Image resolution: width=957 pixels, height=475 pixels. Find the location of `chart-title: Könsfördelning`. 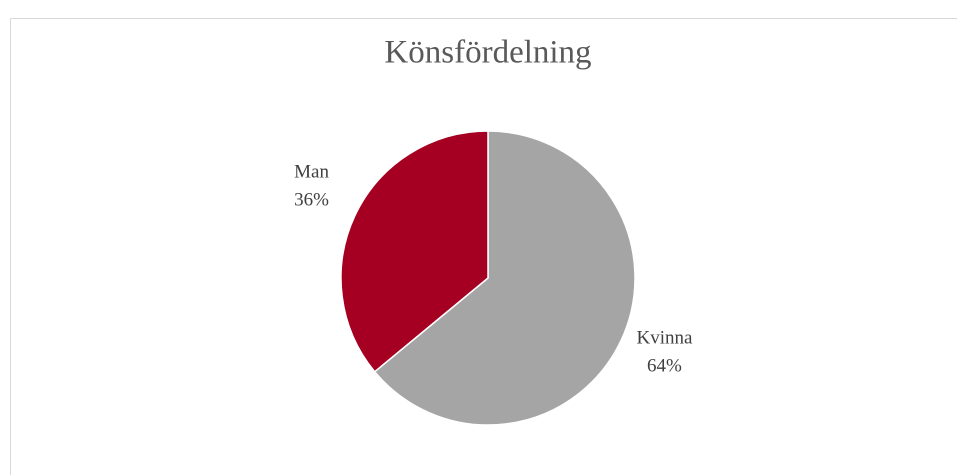

chart-title: Könsfördelning is located at coordinates (487, 53).